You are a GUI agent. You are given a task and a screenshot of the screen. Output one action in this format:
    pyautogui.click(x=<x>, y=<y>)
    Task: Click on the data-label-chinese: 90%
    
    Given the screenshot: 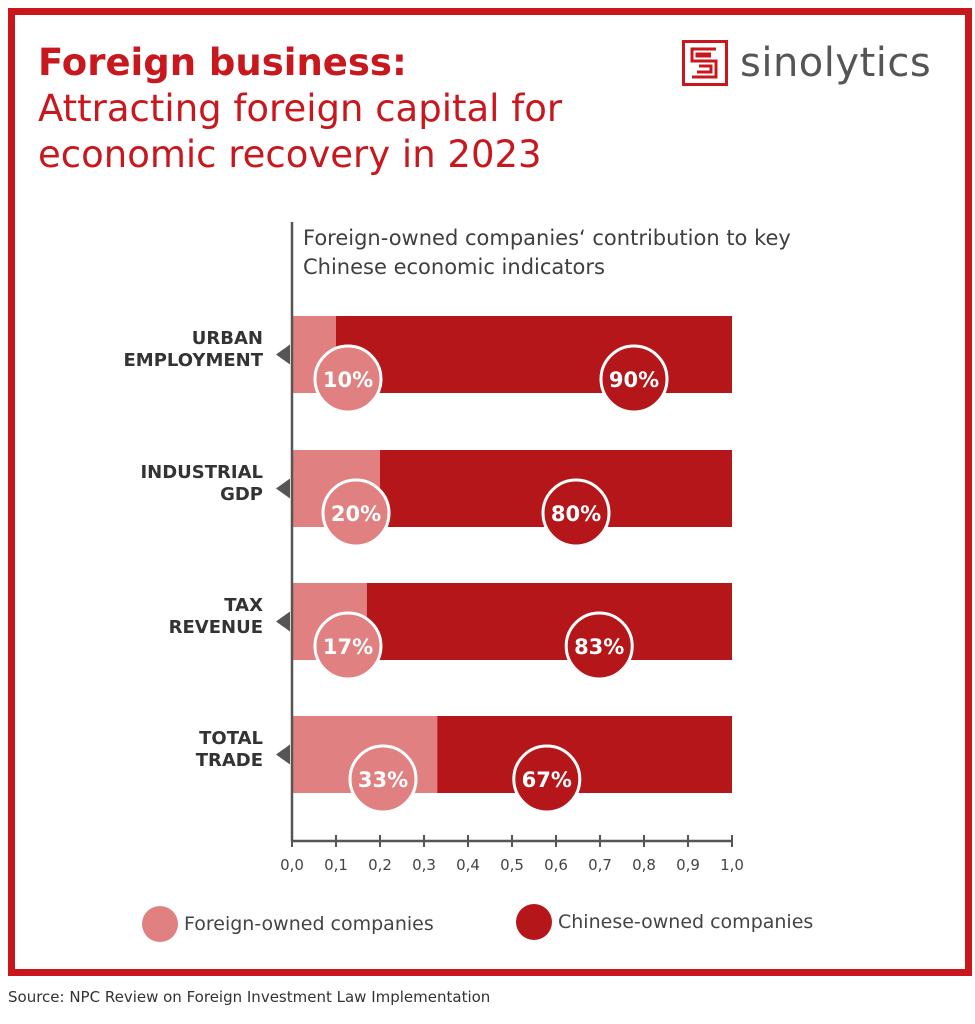 What is the action you would take?
    pyautogui.click(x=634, y=380)
    